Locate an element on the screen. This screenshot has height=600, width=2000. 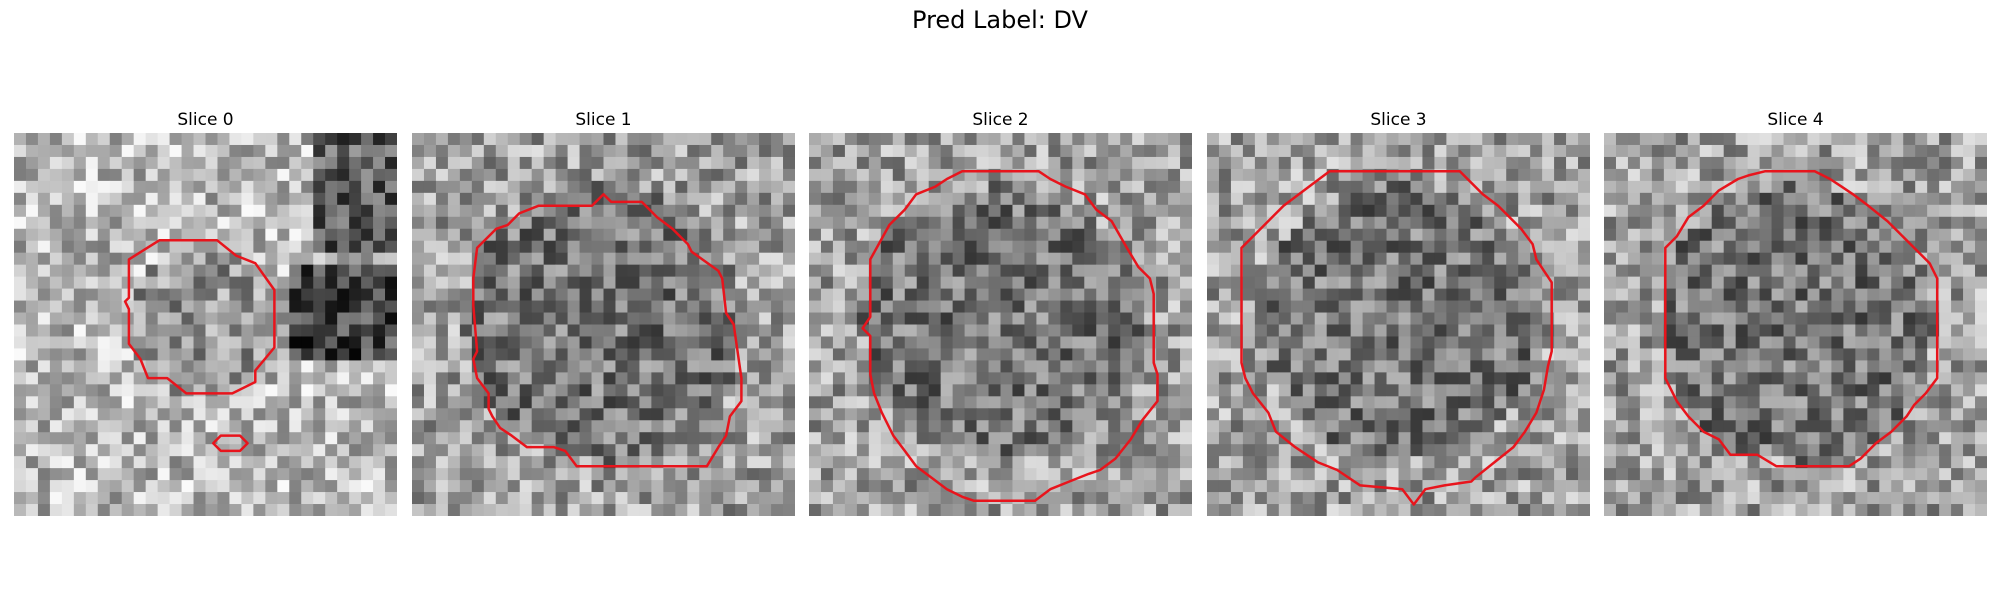
slice-panel: Slice 3 is located at coordinates (1398, 312).